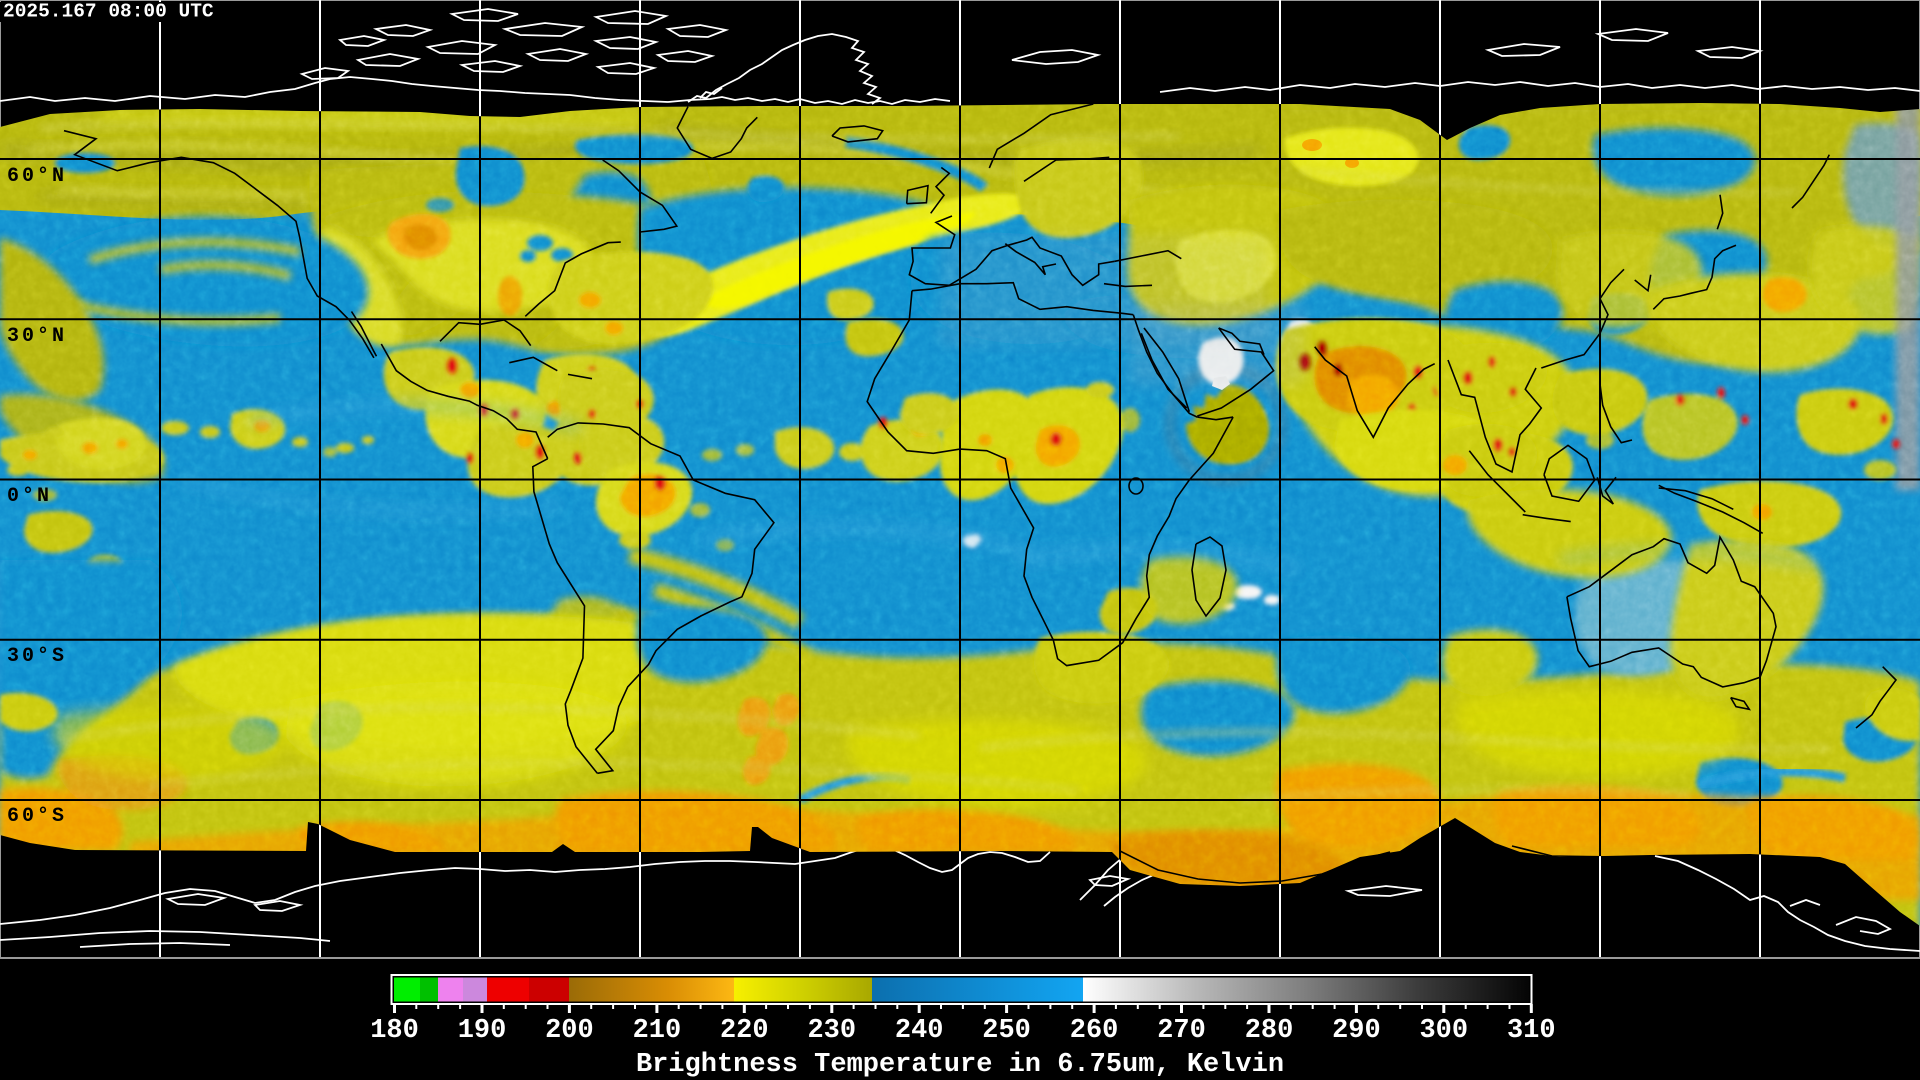  I want to click on svg-text: 210, so click(657, 1031).